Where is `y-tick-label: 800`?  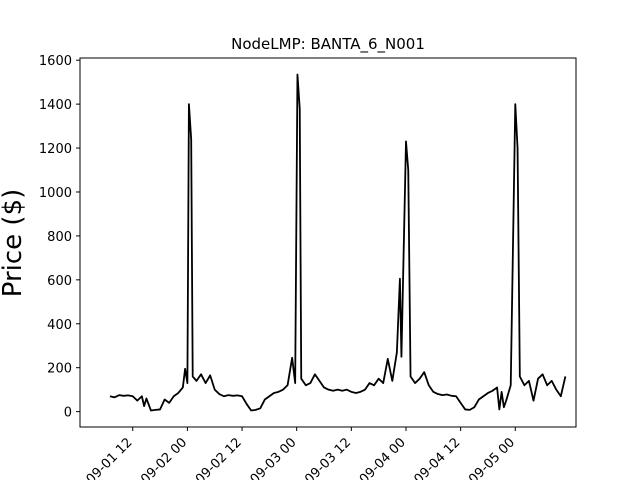 y-tick-label: 800 is located at coordinates (59, 237).